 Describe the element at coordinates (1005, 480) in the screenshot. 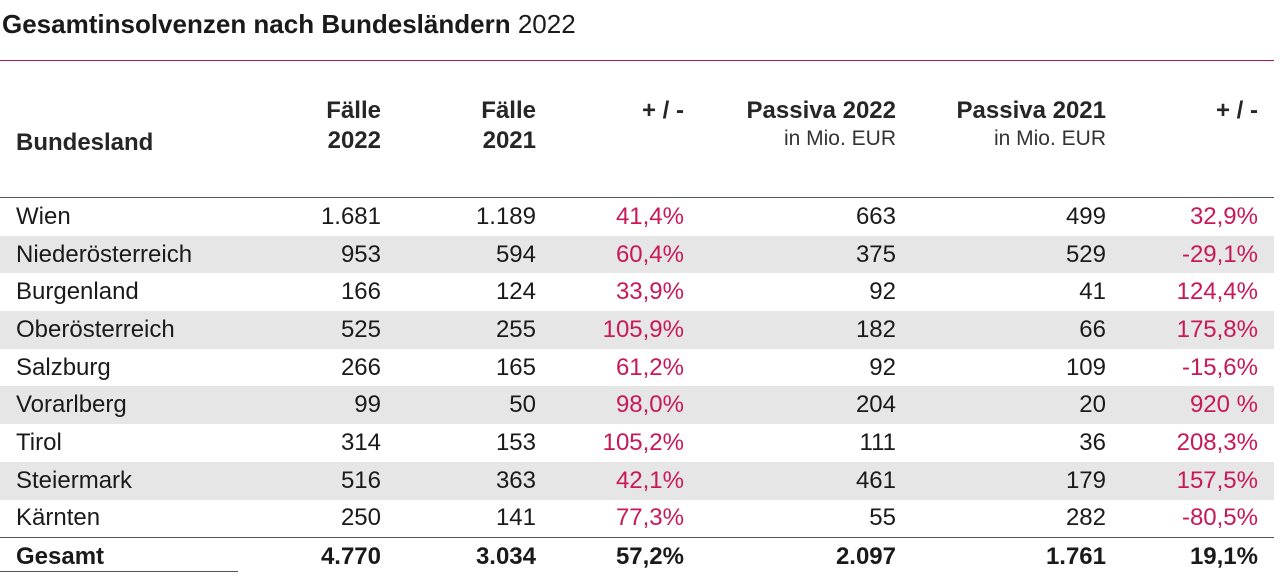

I see `cell-passiva-2021: 179` at that location.